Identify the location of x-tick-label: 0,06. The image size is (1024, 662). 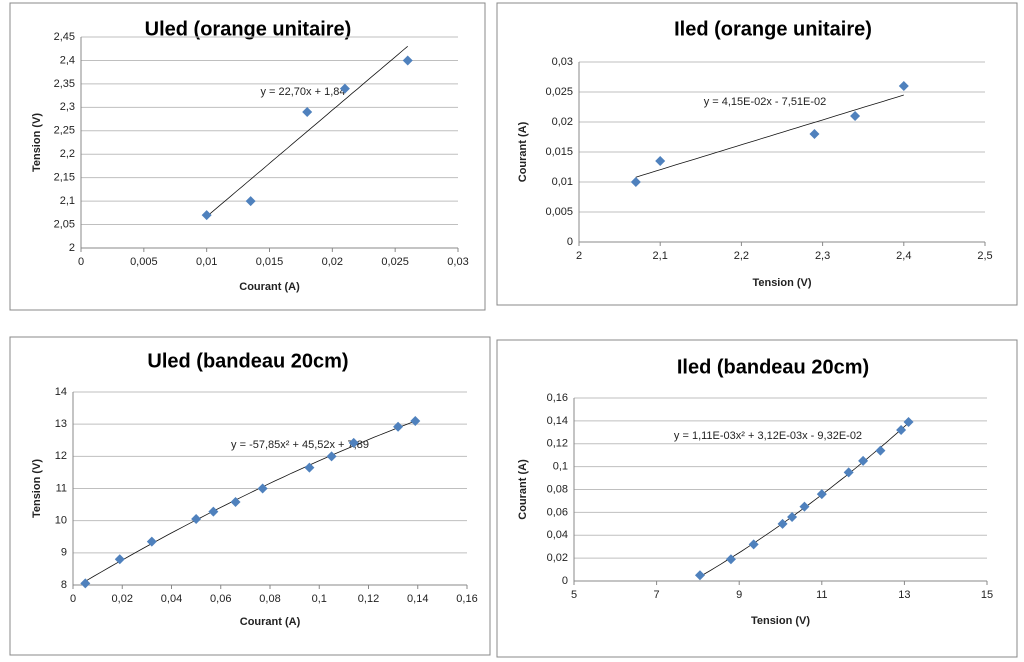
(220, 599).